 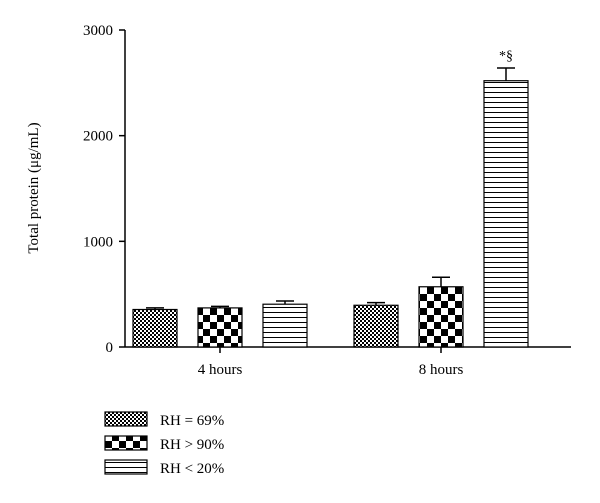 What do you see at coordinates (192, 469) in the screenshot?
I see `legend-label-2: RH < 20%` at bounding box center [192, 469].